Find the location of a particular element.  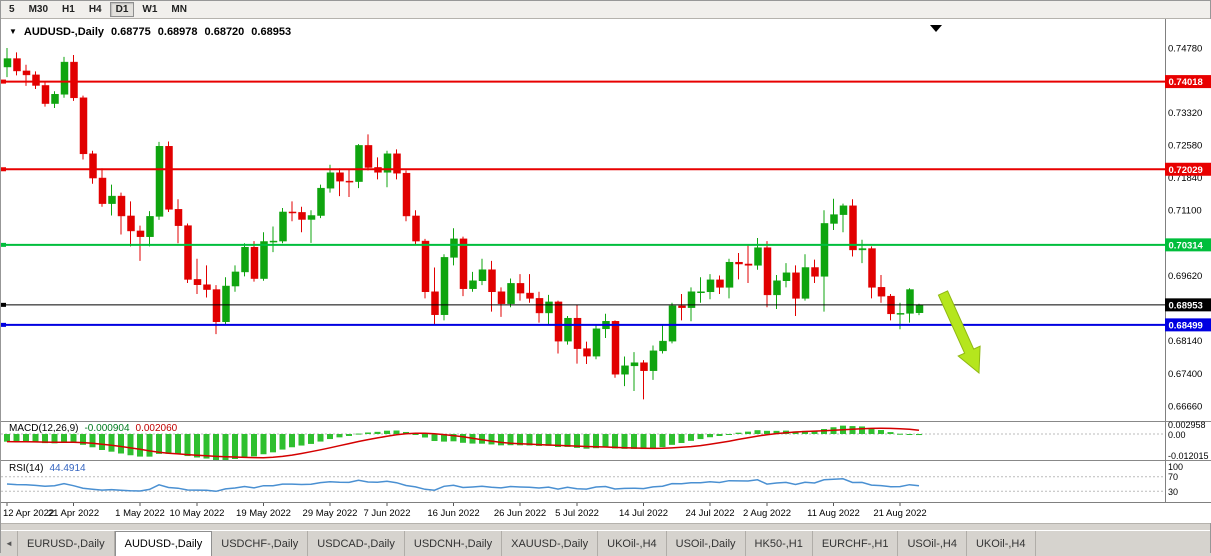

price-badge-0.68953 is located at coordinates (1188, 305).